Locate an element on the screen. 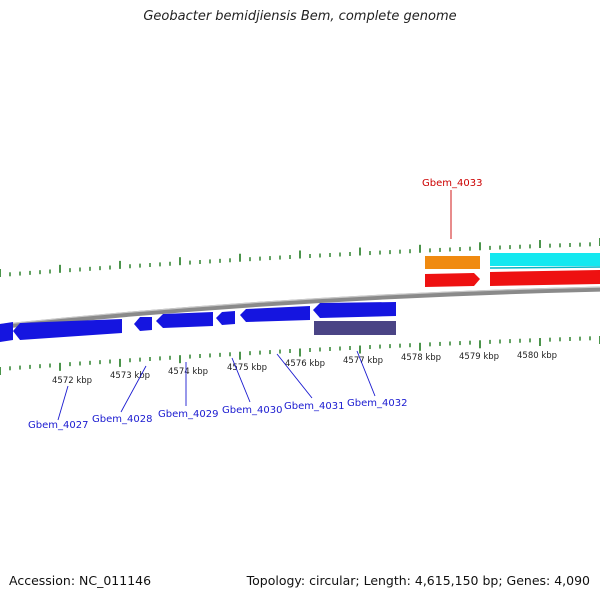 The image size is (600, 600). scale-label: 4576 kbp is located at coordinates (305, 364).